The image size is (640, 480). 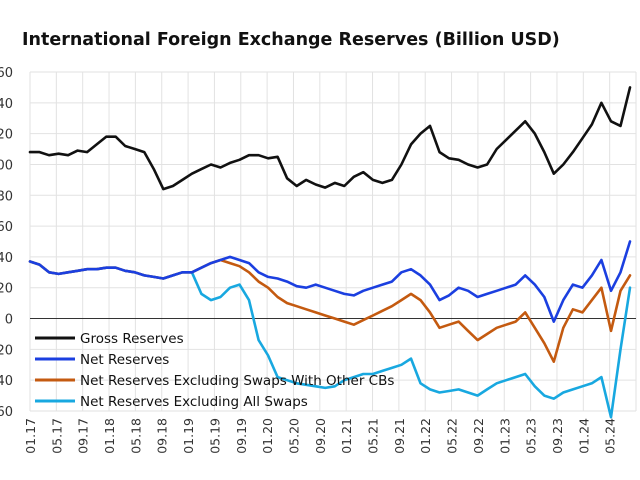 What do you see at coordinates (425, 436) in the screenshot?
I see `x-tick-label: 01.22` at bounding box center [425, 436].